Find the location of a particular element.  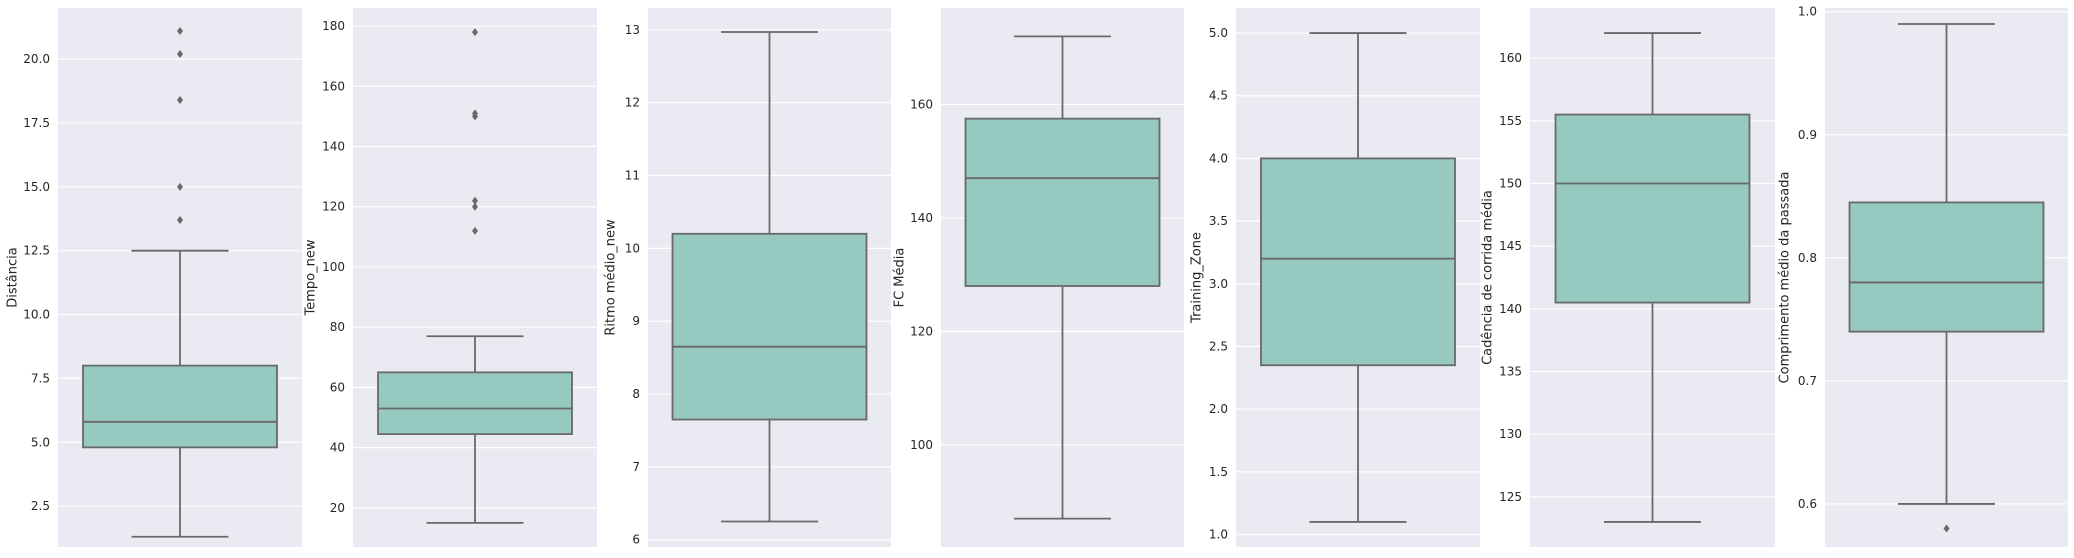

y-tick-label: 7 is located at coordinates (636, 467).